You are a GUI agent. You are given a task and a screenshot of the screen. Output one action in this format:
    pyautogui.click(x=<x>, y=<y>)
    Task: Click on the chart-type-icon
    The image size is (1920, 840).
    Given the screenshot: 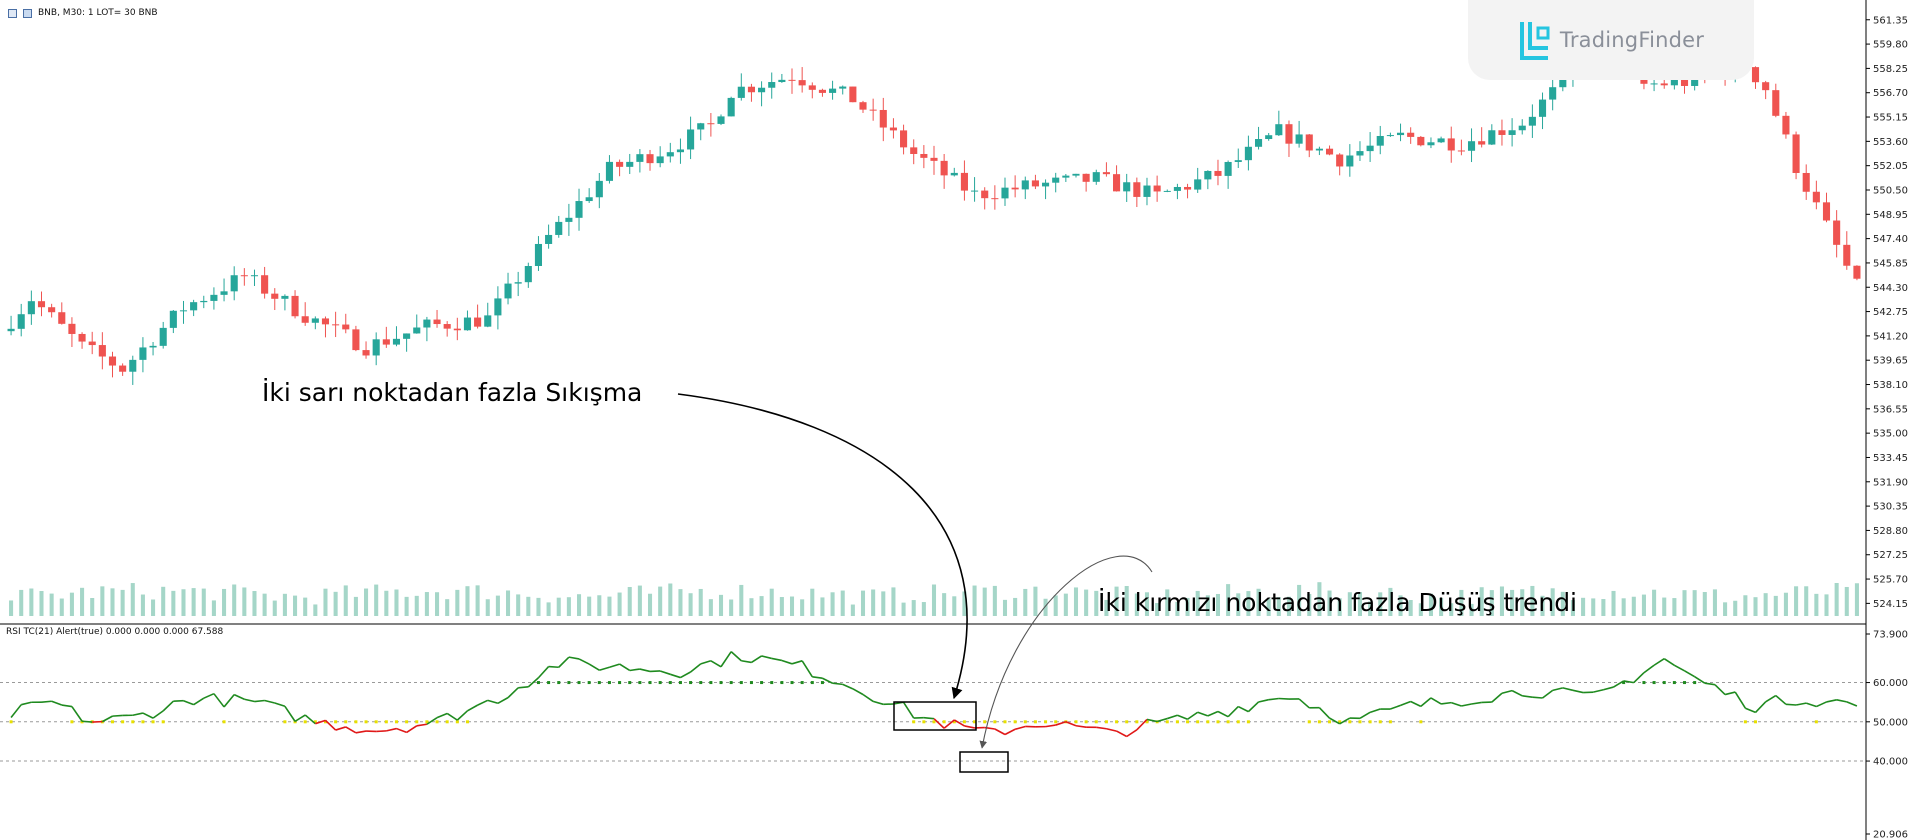 What is the action you would take?
    pyautogui.click(x=12, y=13)
    